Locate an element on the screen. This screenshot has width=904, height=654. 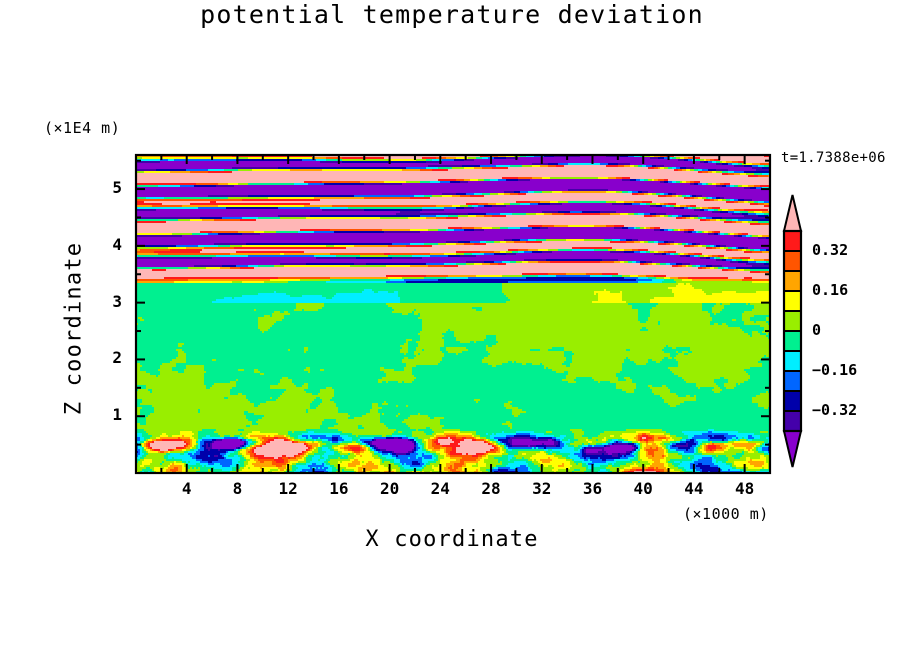
x-tick-label: 8 is located at coordinates (237, 488).